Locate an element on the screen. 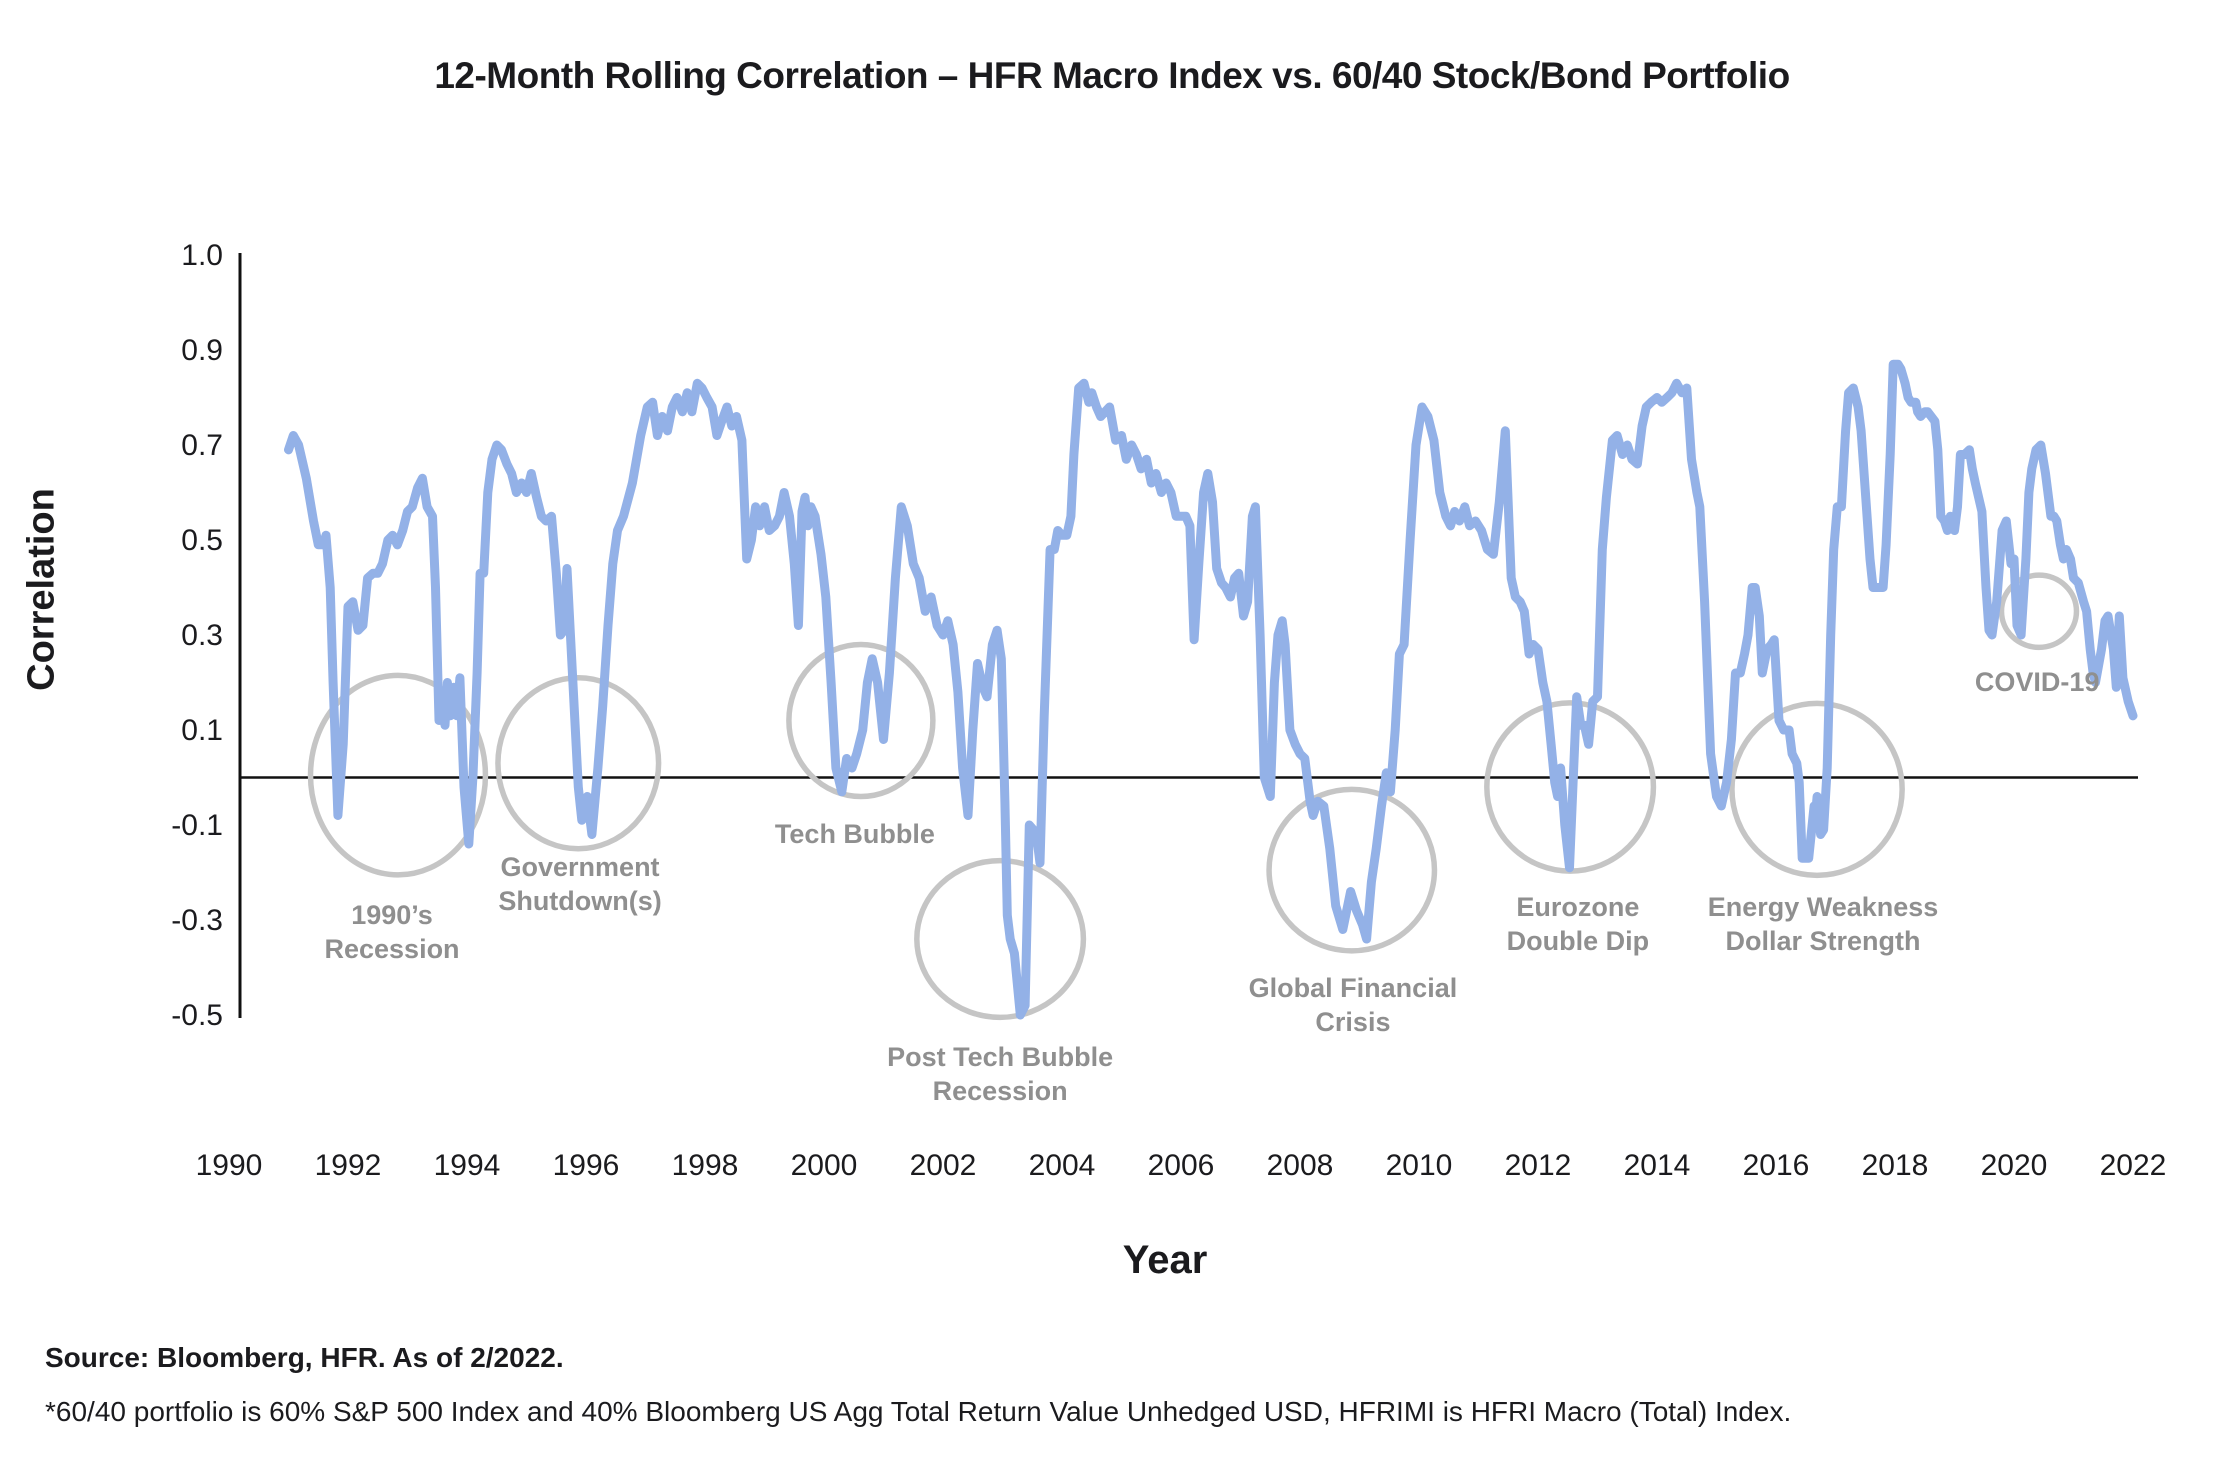 The width and height of the screenshot is (2224, 1478). x-tick-label: 2006 is located at coordinates (1181, 1165).